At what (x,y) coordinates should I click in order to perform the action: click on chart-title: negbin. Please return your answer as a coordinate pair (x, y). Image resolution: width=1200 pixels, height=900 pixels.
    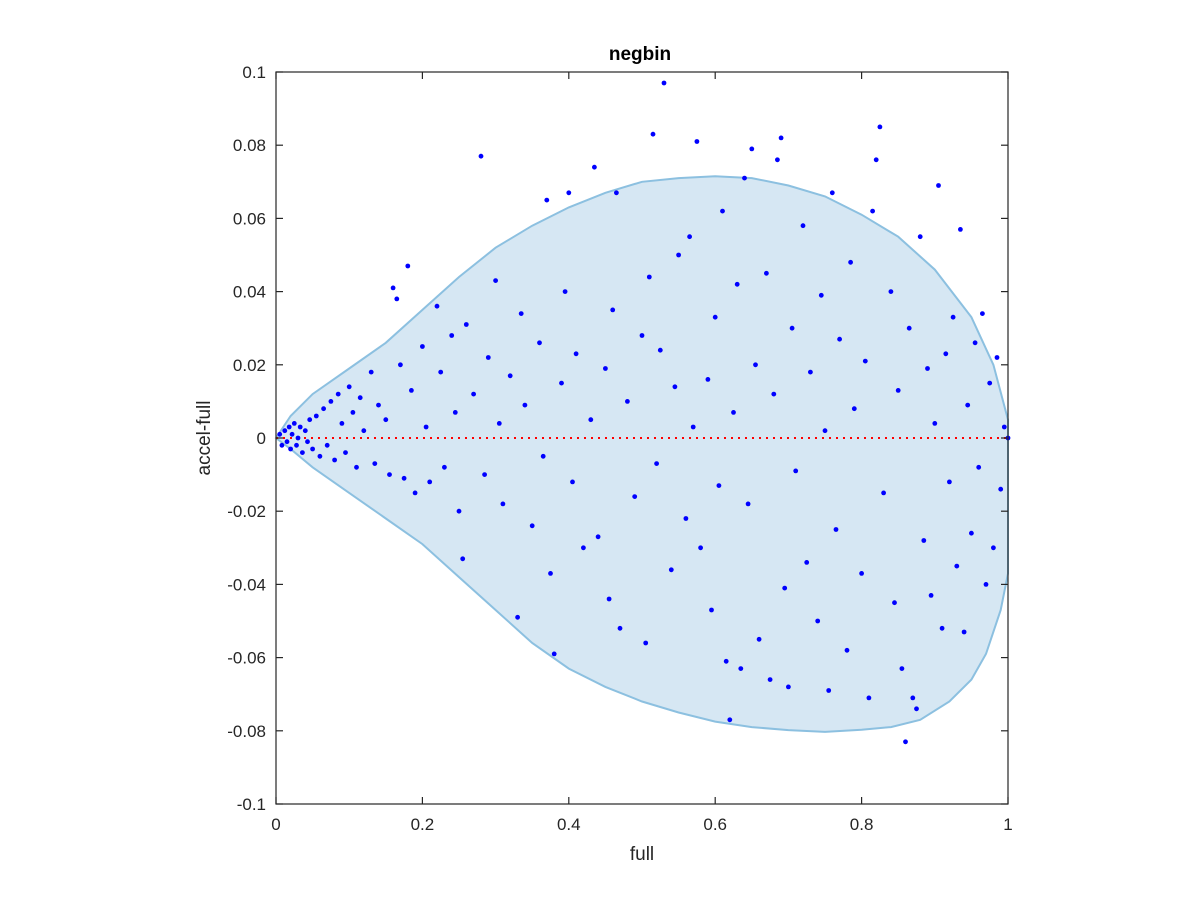
    Looking at the image, I should click on (640, 54).